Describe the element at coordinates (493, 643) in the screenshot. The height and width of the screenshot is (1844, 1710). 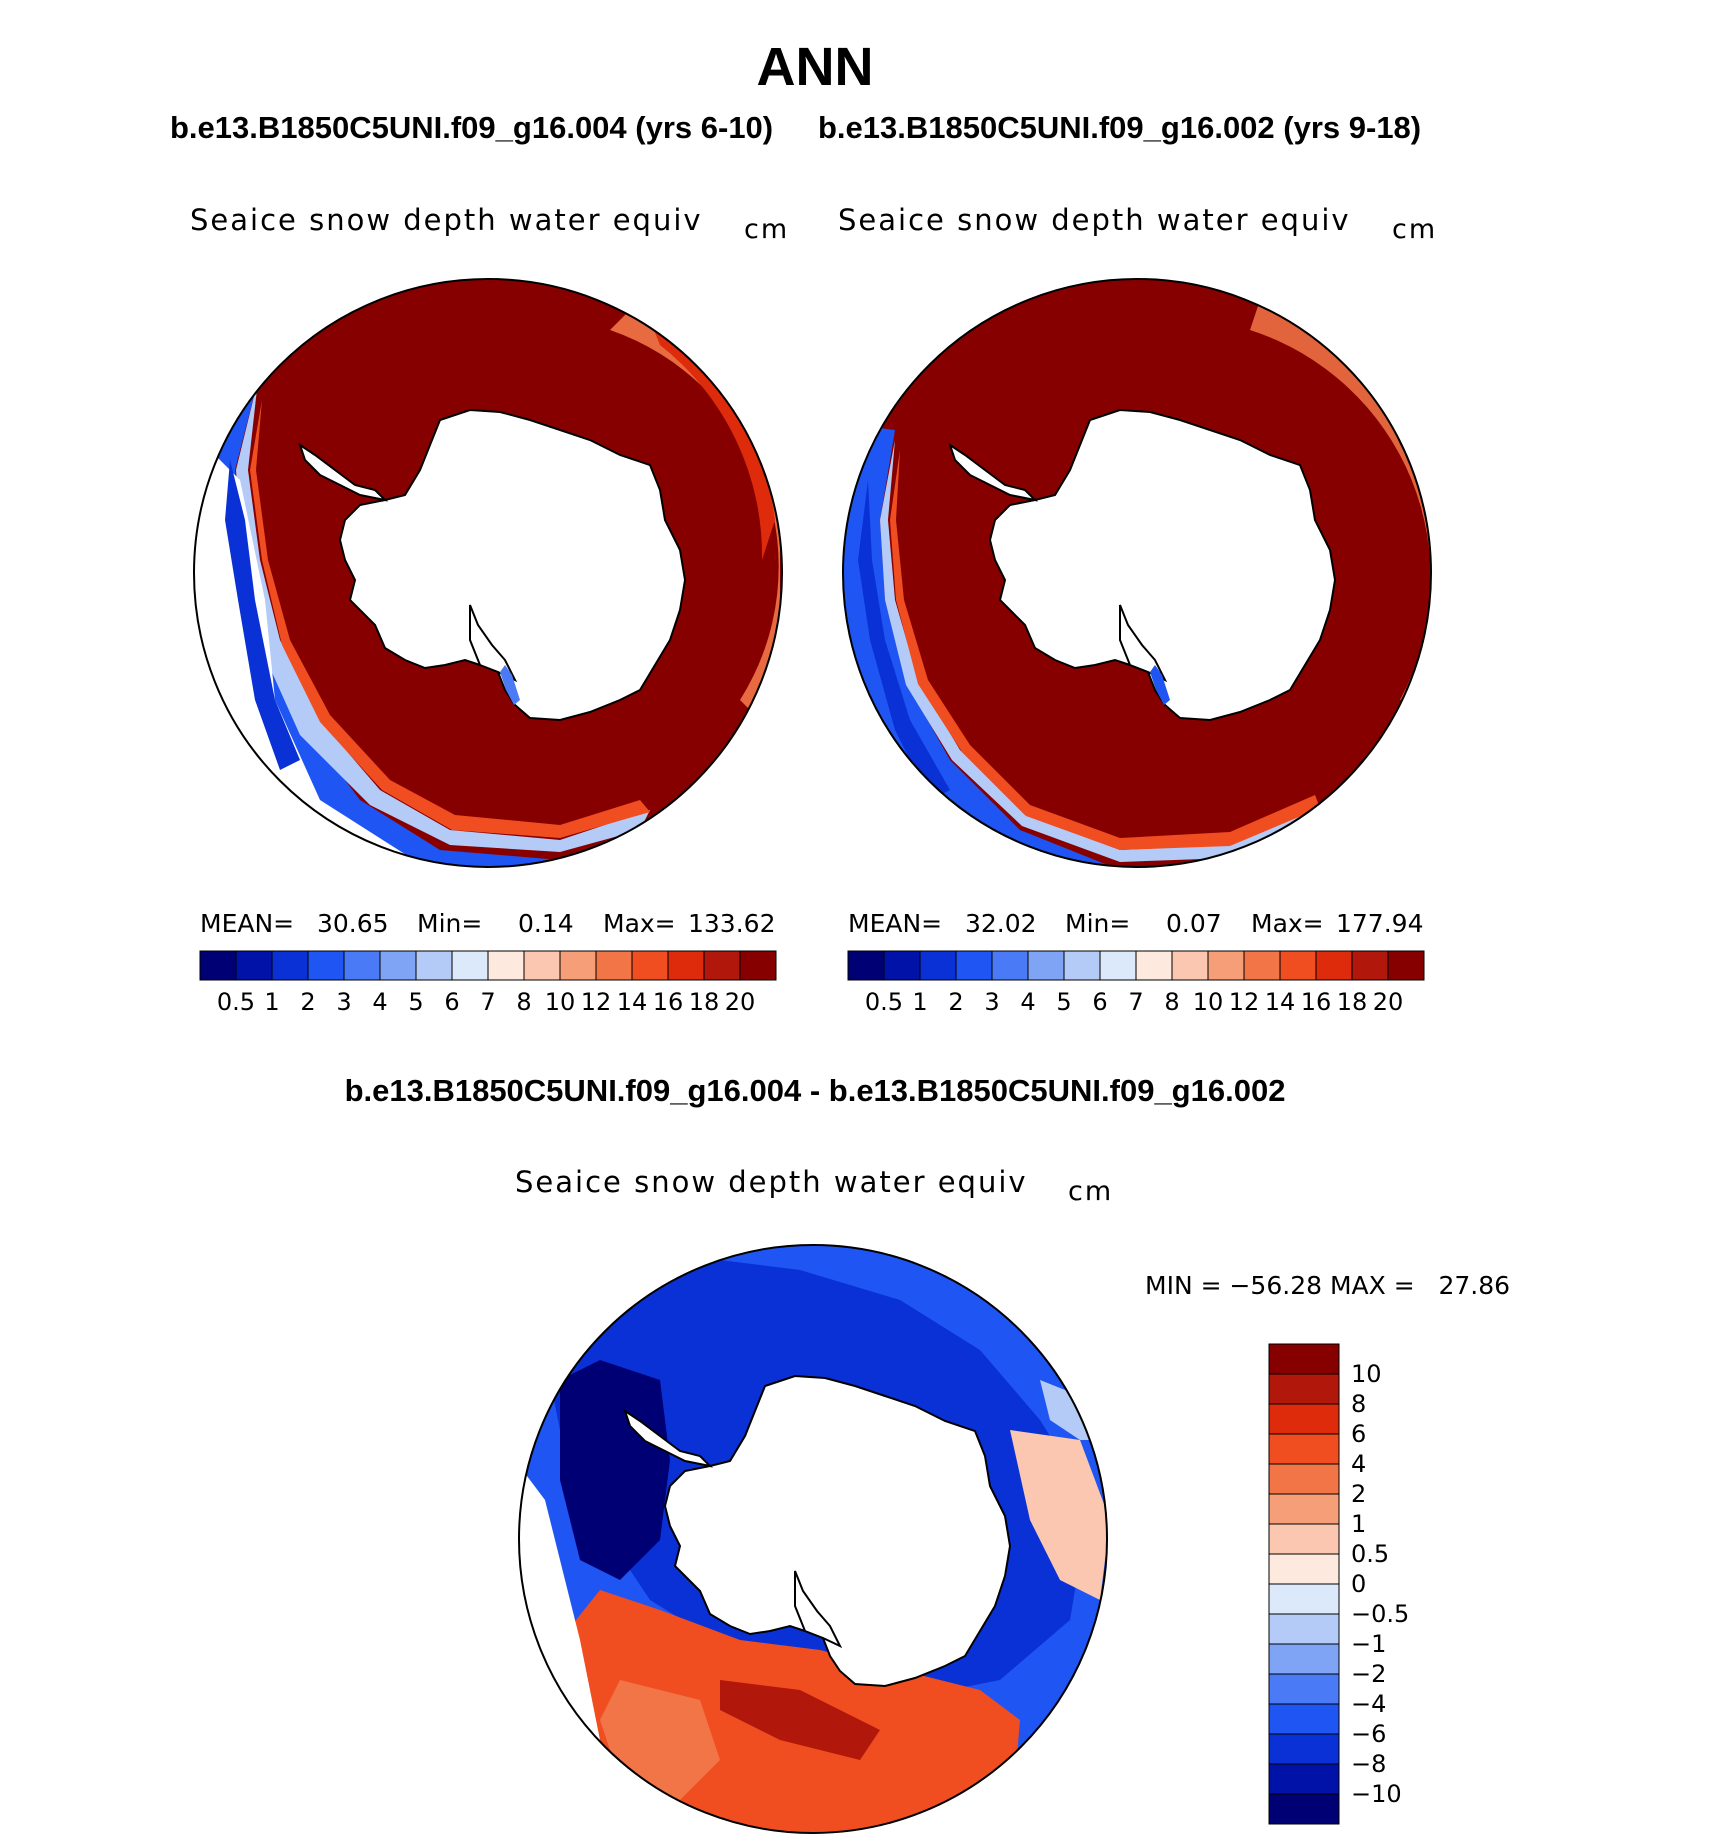
I see `map-a-ross-coast` at that location.